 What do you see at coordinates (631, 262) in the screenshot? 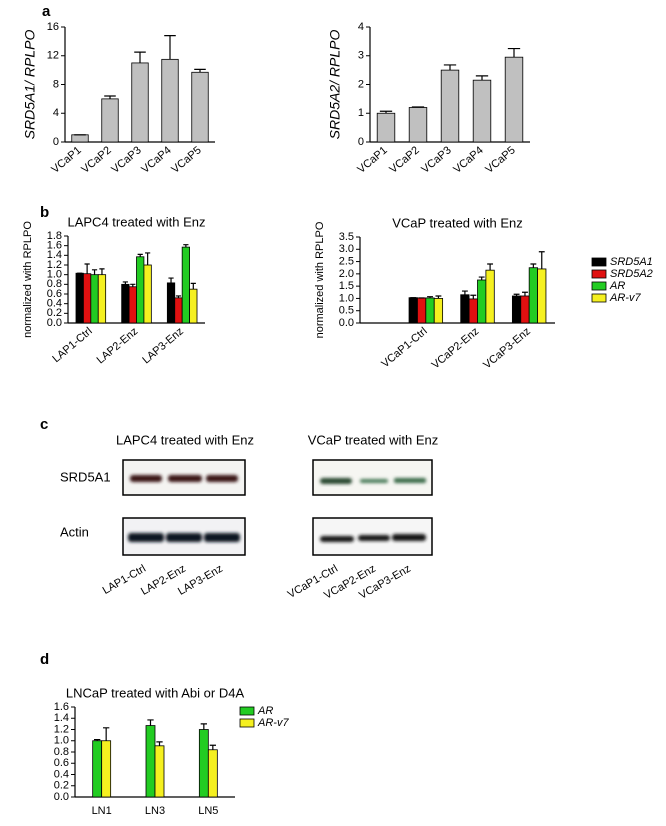
I see `legend-label: SRD5A1` at bounding box center [631, 262].